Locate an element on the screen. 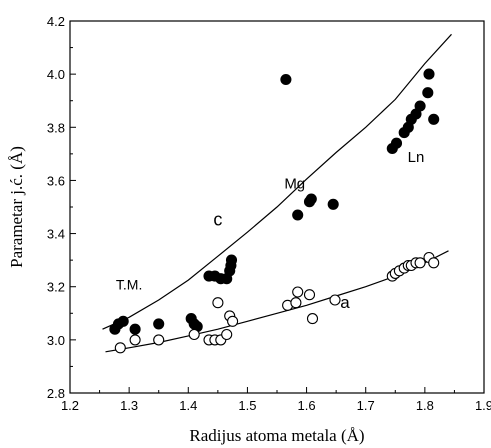 This screenshot has height=448, width=491. y-tick-label: 3.8 is located at coordinates (56, 127).